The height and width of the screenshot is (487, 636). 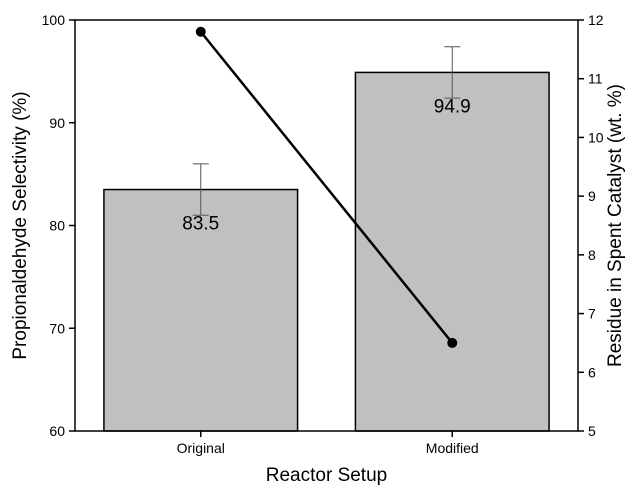 What do you see at coordinates (615, 225) in the screenshot?
I see `right-y-axis-title: Residue in Spent Catalyst (wt. %)` at bounding box center [615, 225].